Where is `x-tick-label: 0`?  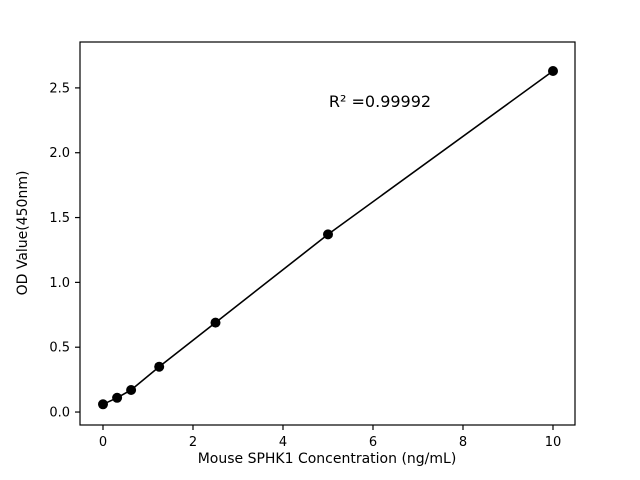 x-tick-label: 0 is located at coordinates (103, 442).